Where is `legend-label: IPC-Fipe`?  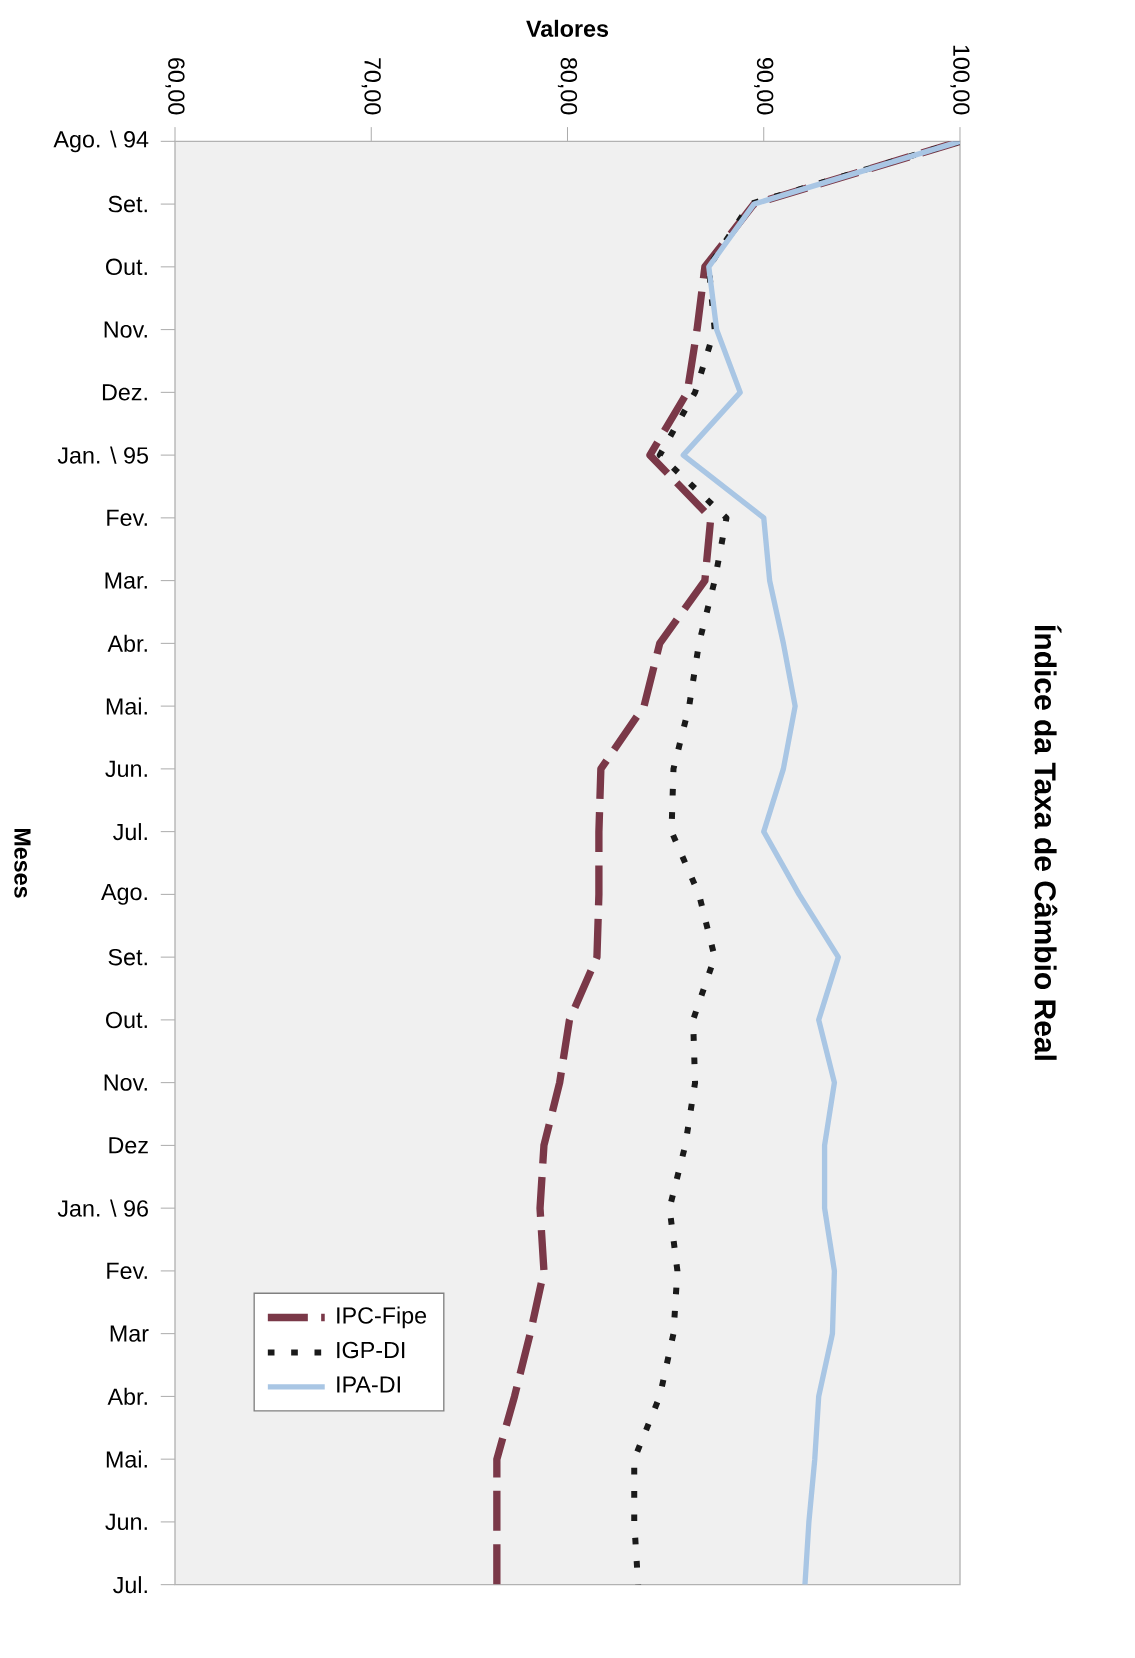 legend-label: IPC-Fipe is located at coordinates (382, 1317).